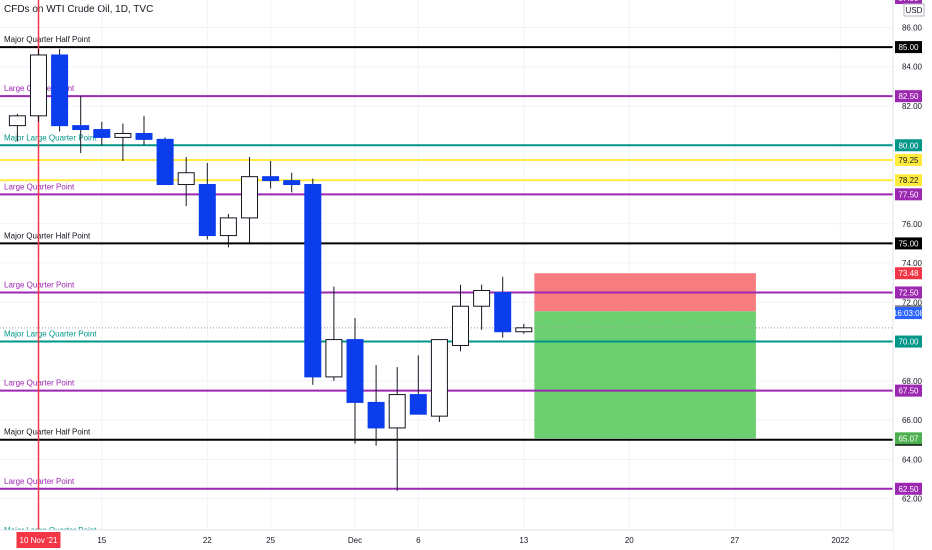 Image resolution: width=932 pixels, height=550 pixels. I want to click on level-badge: 87.50, so click(908, 1).